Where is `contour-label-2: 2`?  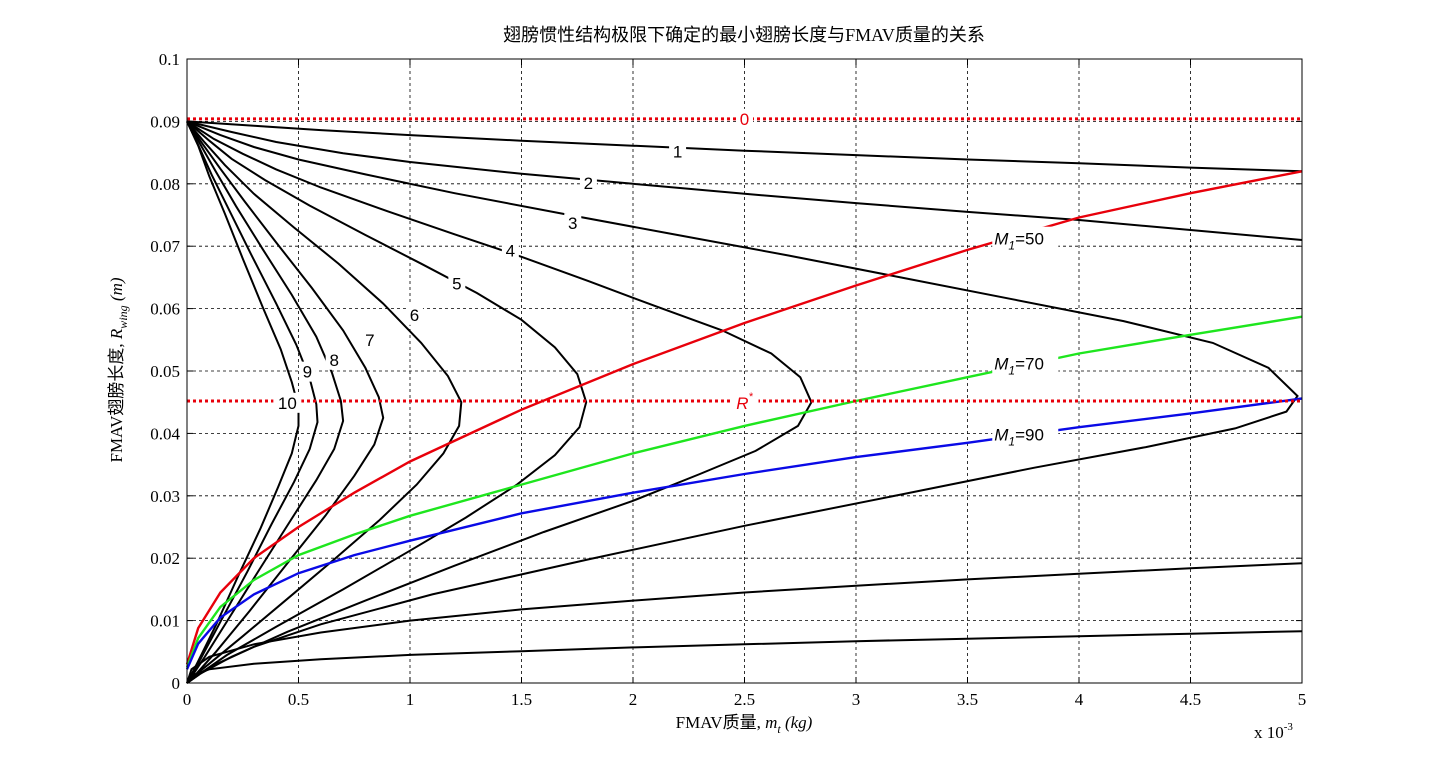
contour-label-2: 2 is located at coordinates (588, 183).